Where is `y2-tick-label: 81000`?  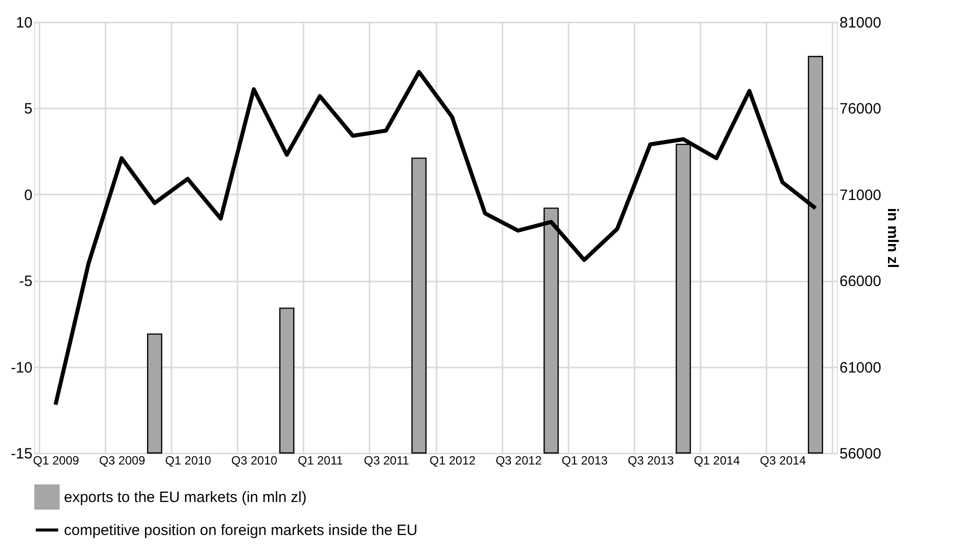
y2-tick-label: 81000 is located at coordinates (861, 23).